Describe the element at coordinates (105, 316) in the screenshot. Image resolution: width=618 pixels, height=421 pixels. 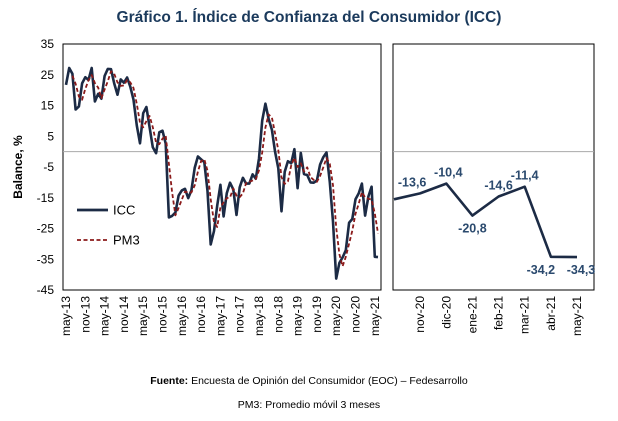
I see `x-tick-label: may-14` at that location.